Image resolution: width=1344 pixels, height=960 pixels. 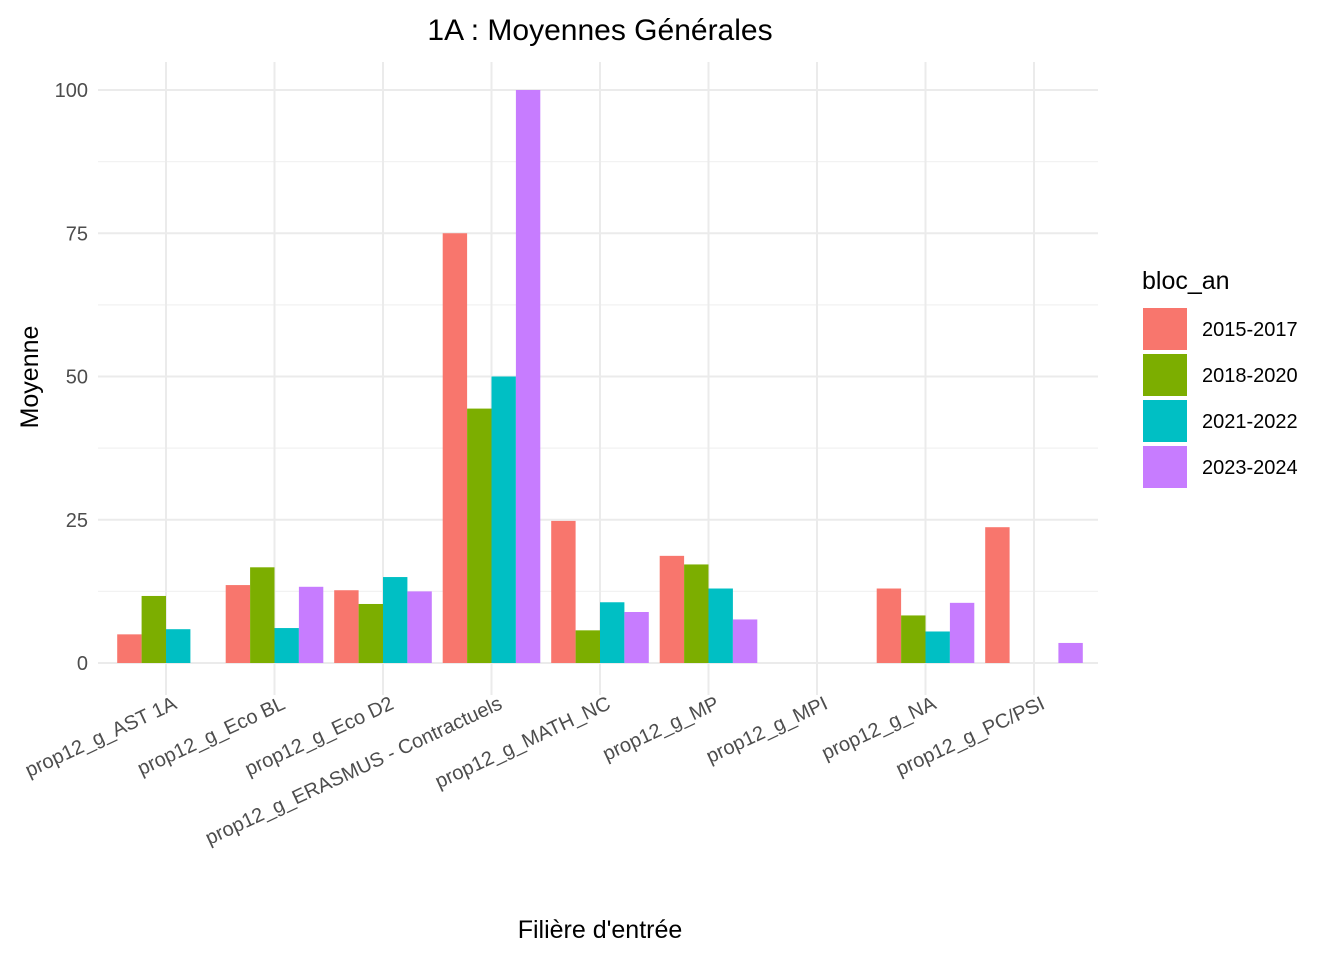 I want to click on legend-label: 2021-2022, so click(x=1250, y=422).